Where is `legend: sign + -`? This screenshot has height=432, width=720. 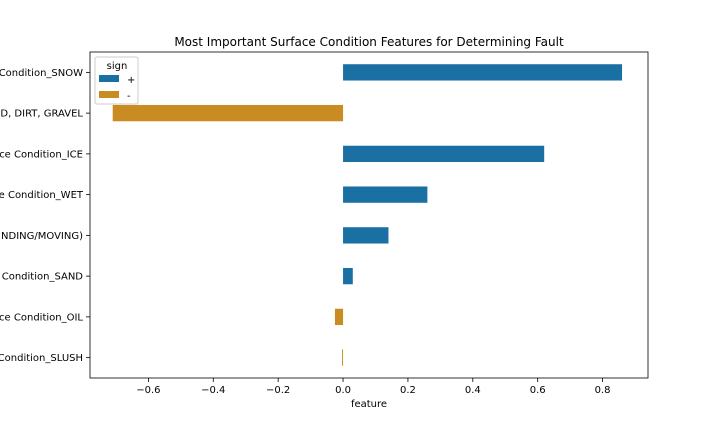
legend: sign + - is located at coordinates (116, 80).